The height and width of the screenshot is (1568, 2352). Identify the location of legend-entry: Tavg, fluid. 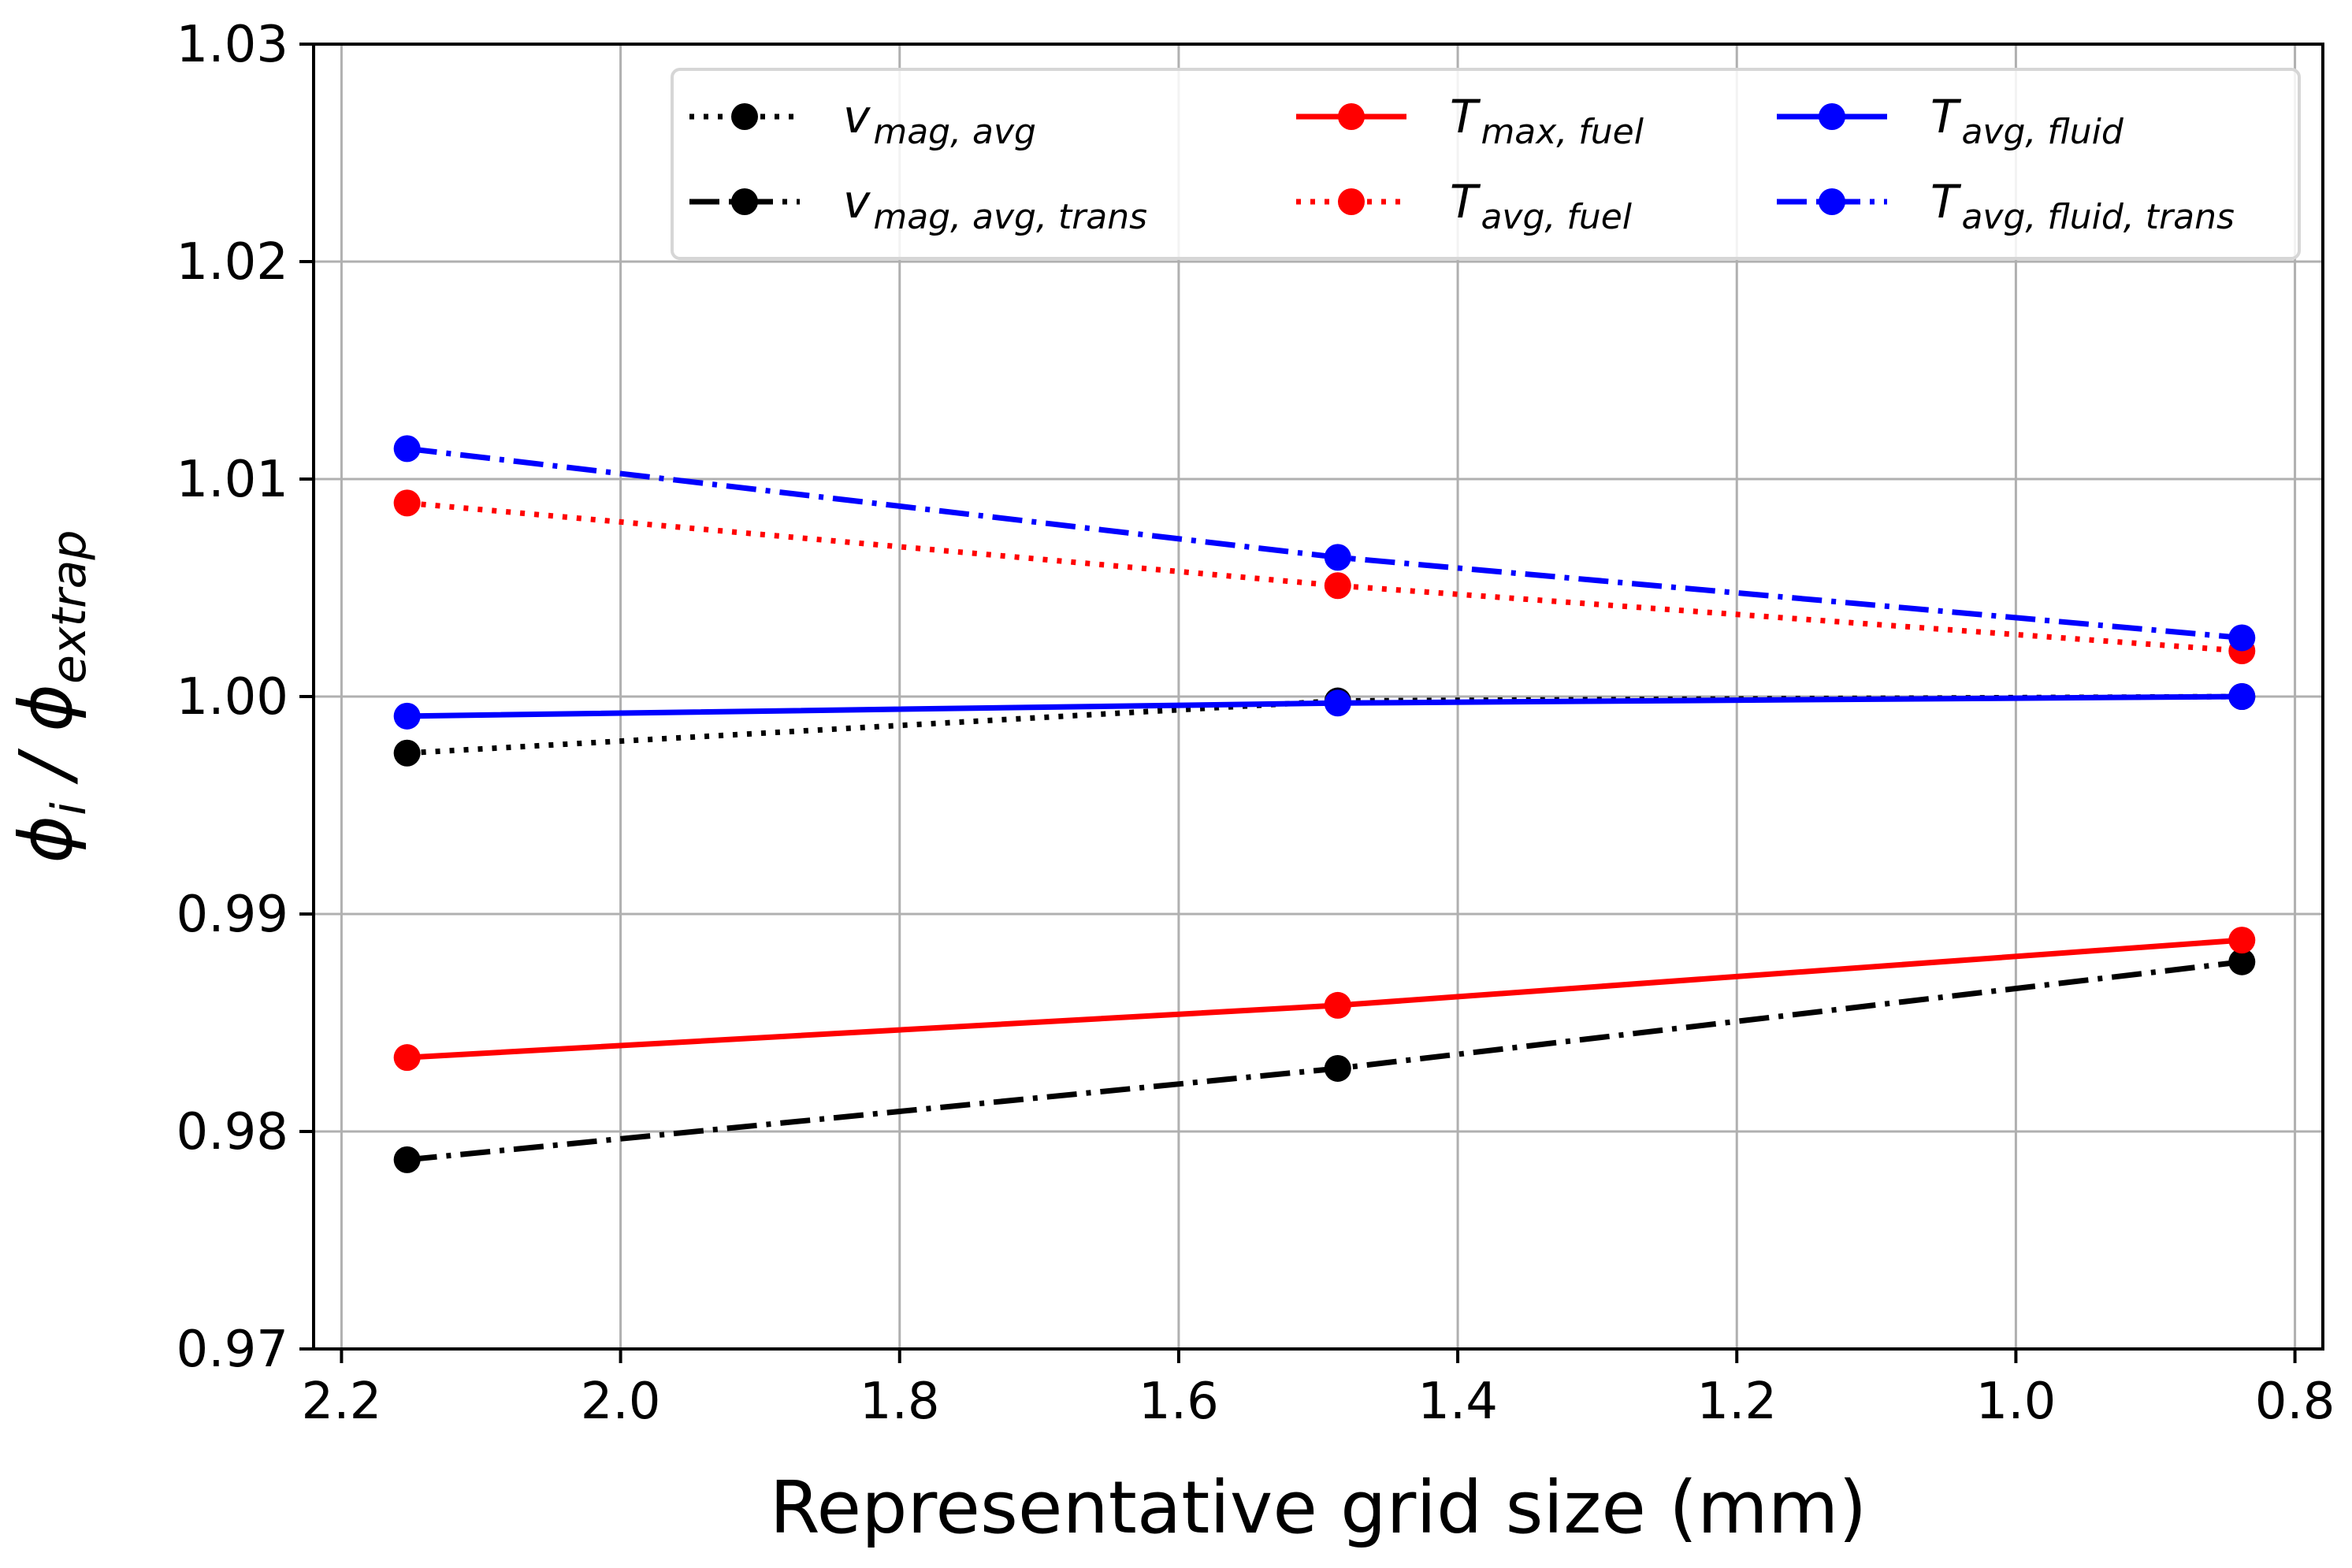
(1950, 121).